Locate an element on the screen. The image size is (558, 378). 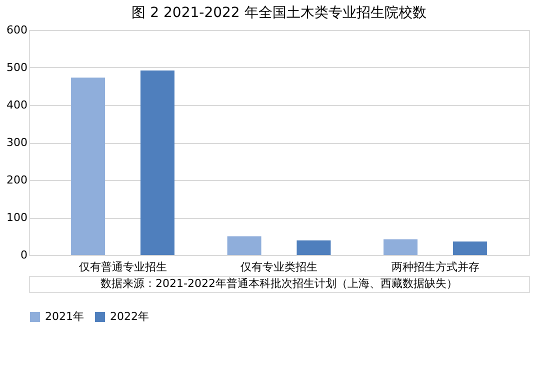
y-tick-label: 600 is located at coordinates (17, 30).